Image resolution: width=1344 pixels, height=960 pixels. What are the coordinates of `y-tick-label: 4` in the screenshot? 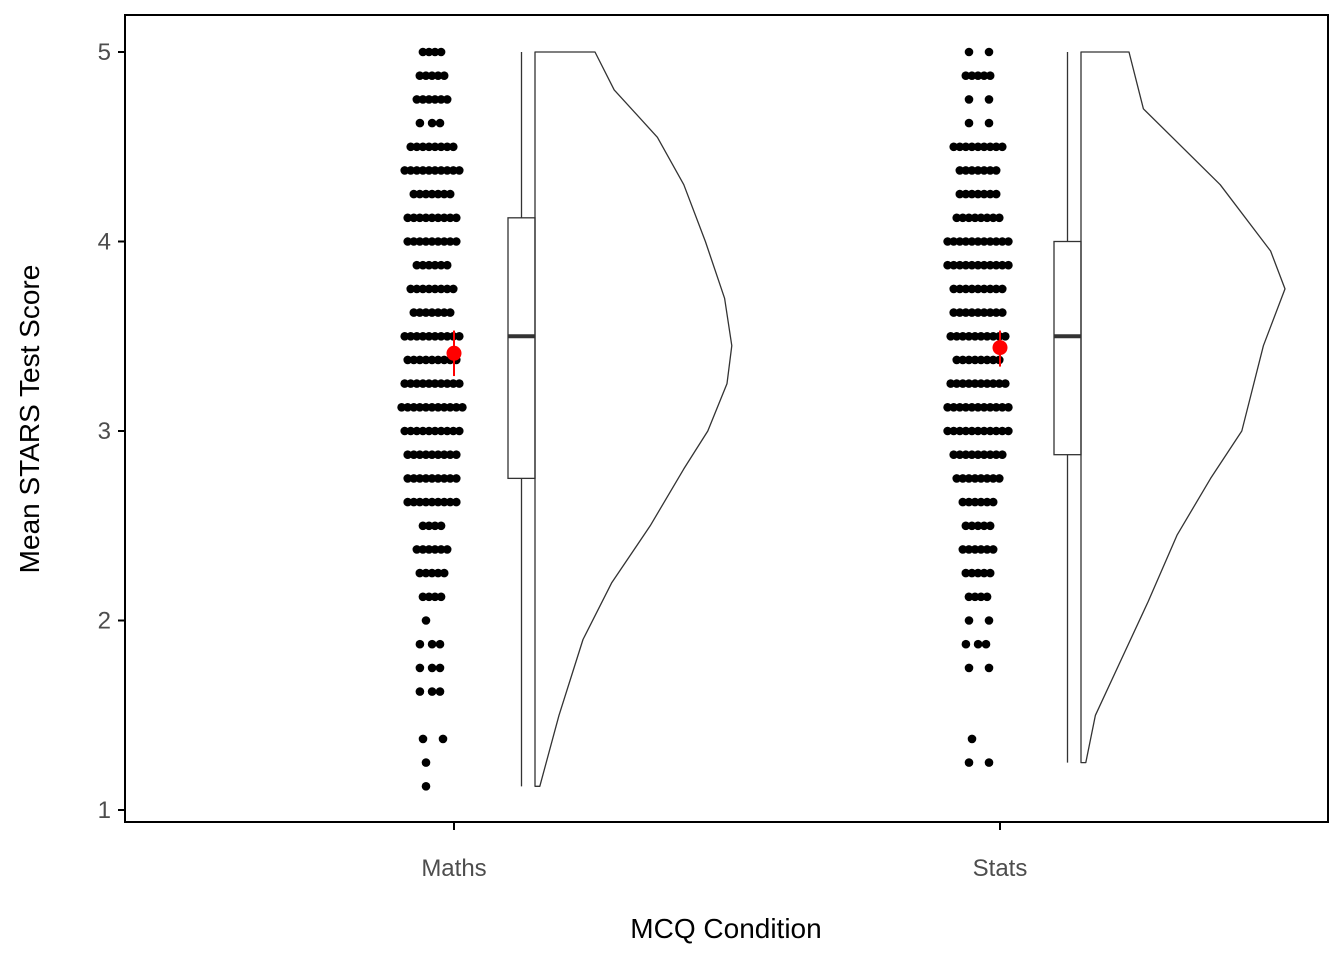 It's located at (104, 242).